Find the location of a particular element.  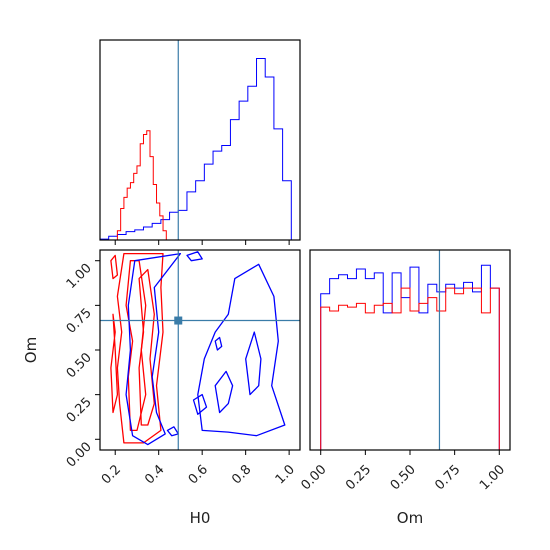

Om_hist-red-series is located at coordinates (410, 368).